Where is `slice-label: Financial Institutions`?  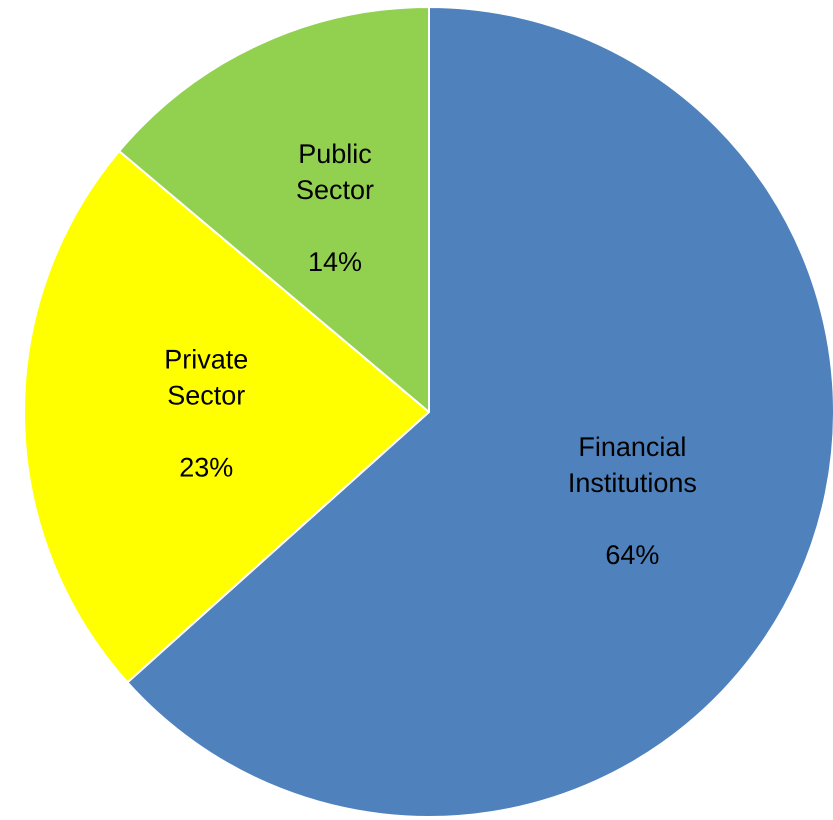
slice-label: Financial Institutions is located at coordinates (632, 465).